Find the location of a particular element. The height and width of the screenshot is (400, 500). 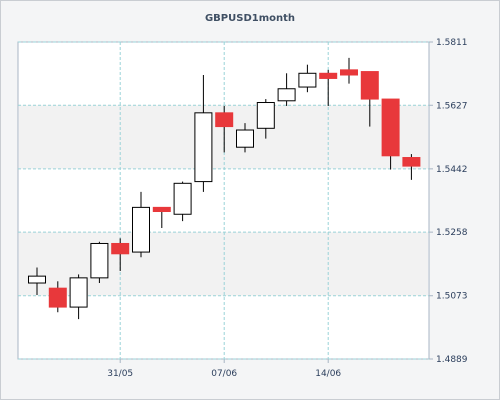

y-tick-label: 1.4889 is located at coordinates (452, 360).